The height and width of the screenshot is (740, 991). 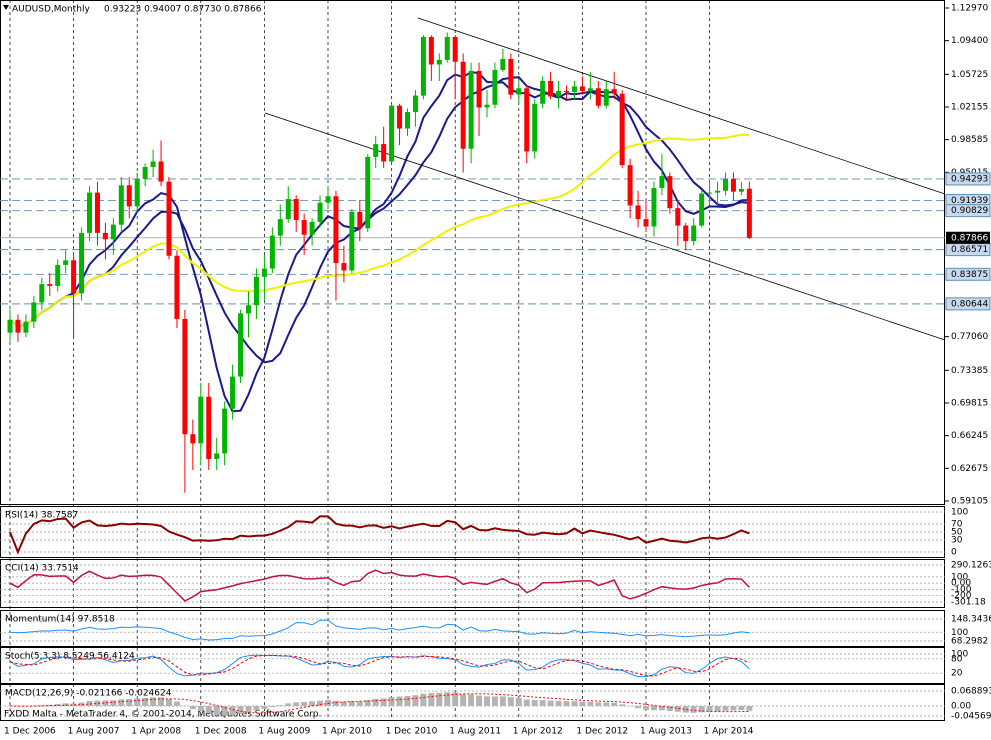 What do you see at coordinates (538, 732) in the screenshot?
I see `date-label: 1 Apr 2012` at bounding box center [538, 732].